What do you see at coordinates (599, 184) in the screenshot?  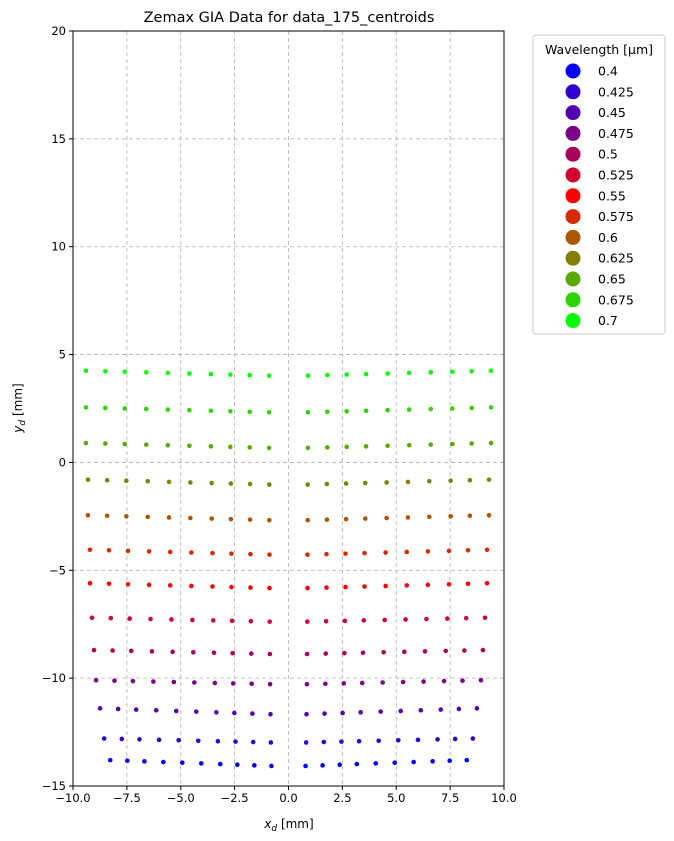 I see `legend-box` at bounding box center [599, 184].